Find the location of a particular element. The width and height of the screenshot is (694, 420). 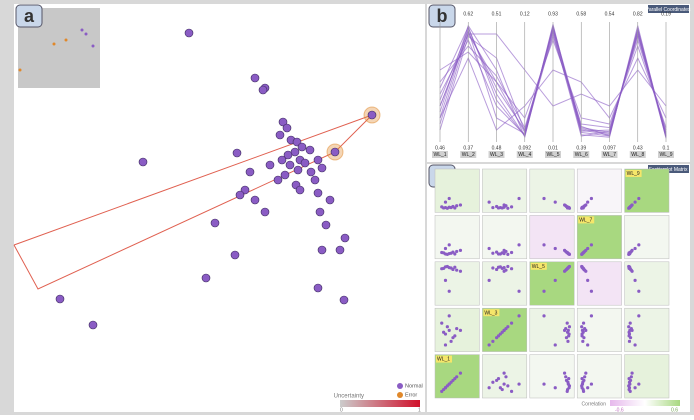

legend-label: Normal is located at coordinates (414, 386).